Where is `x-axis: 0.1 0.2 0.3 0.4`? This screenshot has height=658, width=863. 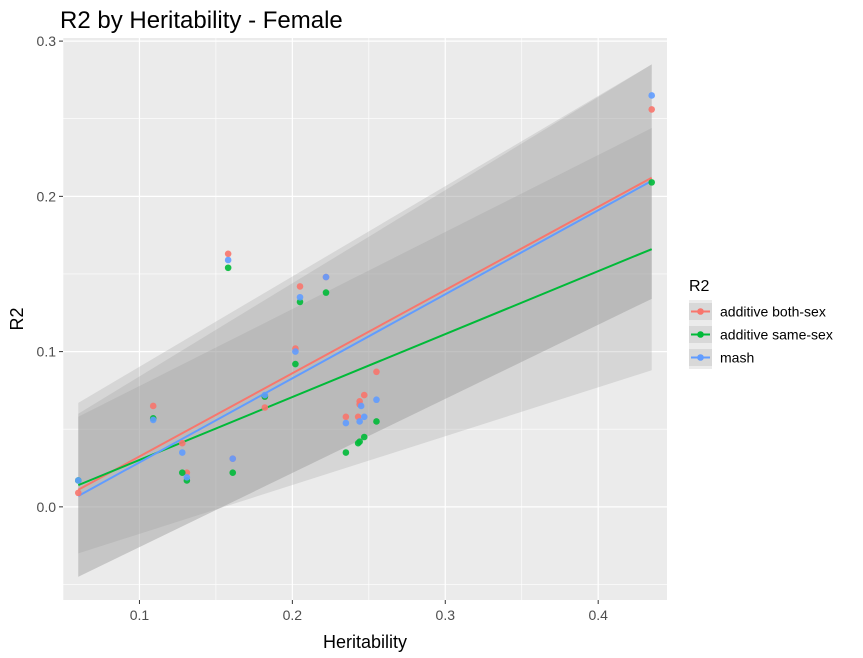 x-axis: 0.1 0.2 0.3 0.4 is located at coordinates (369, 611).